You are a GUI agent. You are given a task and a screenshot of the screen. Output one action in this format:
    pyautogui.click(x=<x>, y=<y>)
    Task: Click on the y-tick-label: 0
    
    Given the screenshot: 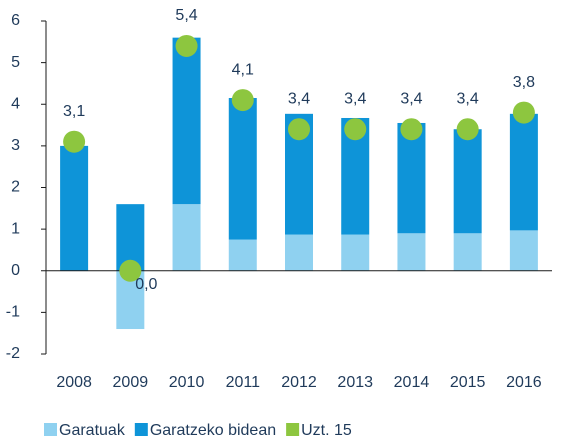 What is the action you would take?
    pyautogui.click(x=15, y=270)
    